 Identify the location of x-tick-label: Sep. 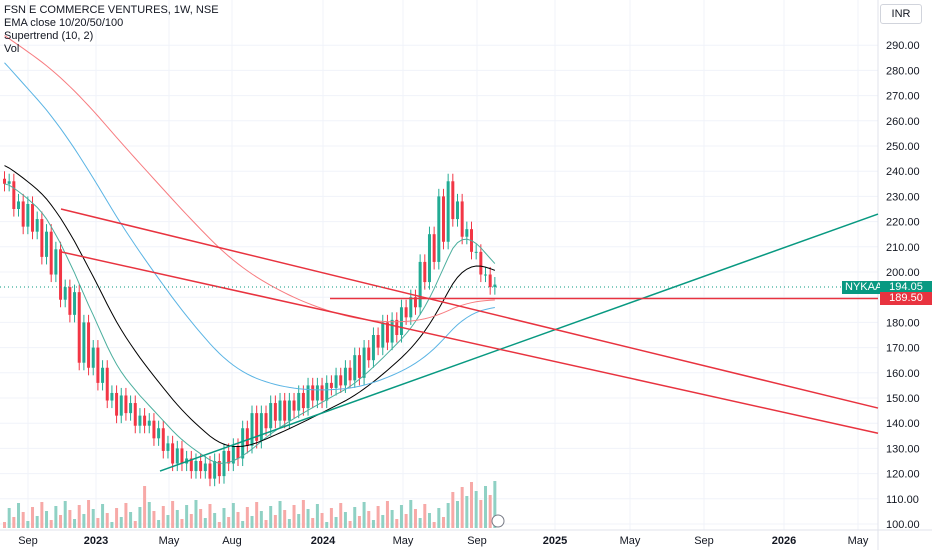
(28, 541).